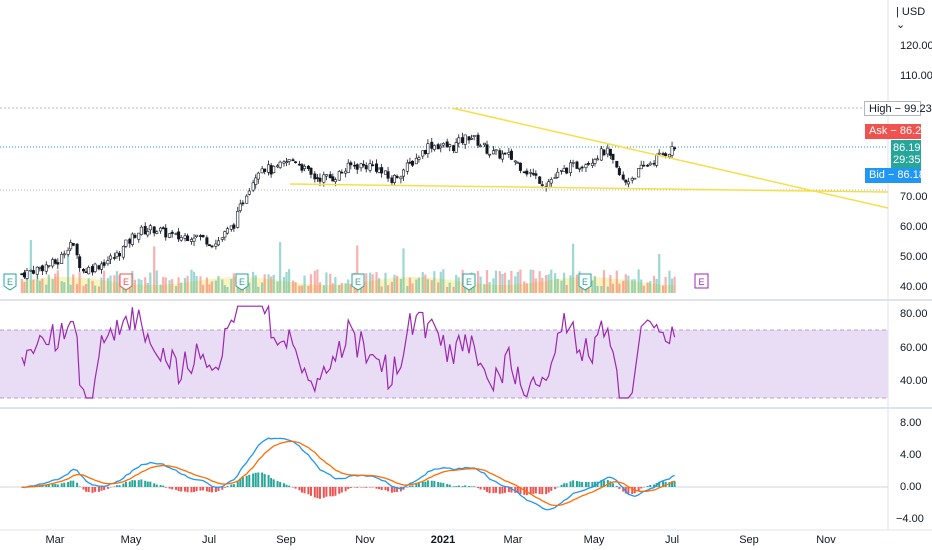 This screenshot has width=932, height=550. What do you see at coordinates (701, 281) in the screenshot?
I see `earnings-marker-upcoming: E` at bounding box center [701, 281].